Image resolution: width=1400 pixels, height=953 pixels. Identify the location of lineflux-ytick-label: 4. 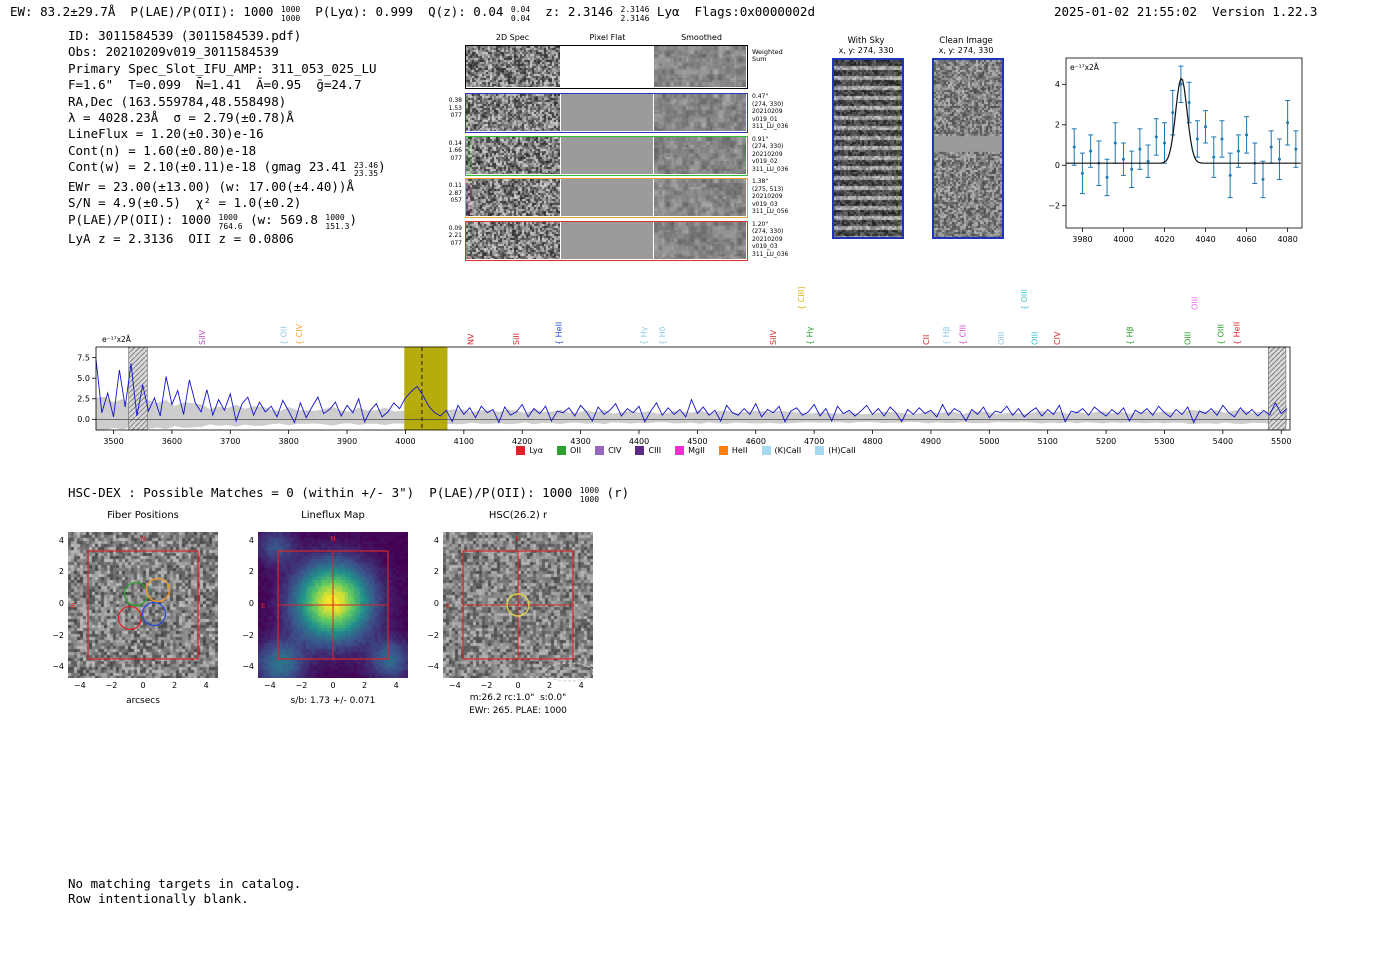
(251, 540).